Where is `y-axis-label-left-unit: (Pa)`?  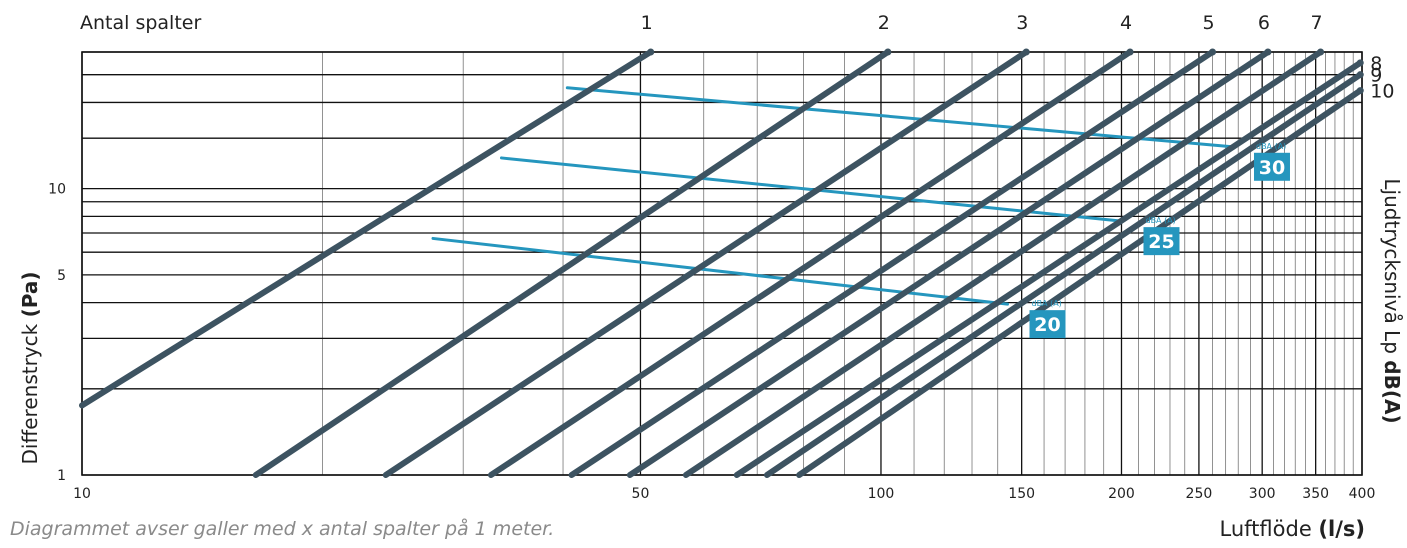 y-axis-label-left-unit: (Pa) is located at coordinates (30, 294).